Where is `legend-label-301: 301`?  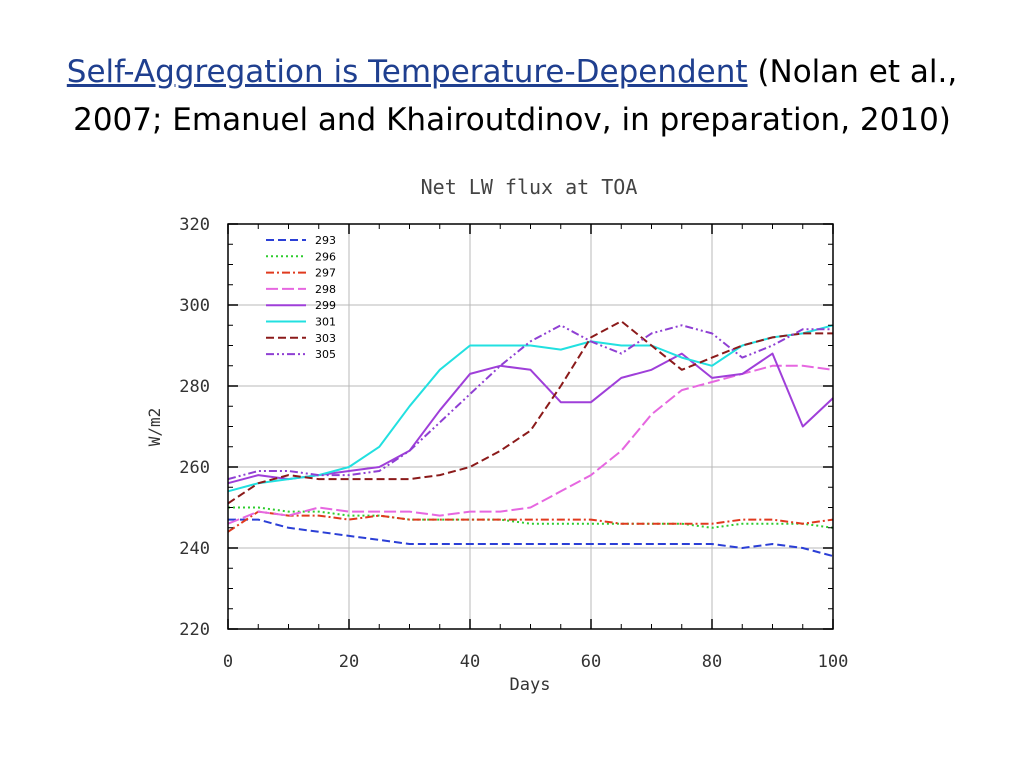
legend-label-301: 301 is located at coordinates (325, 322).